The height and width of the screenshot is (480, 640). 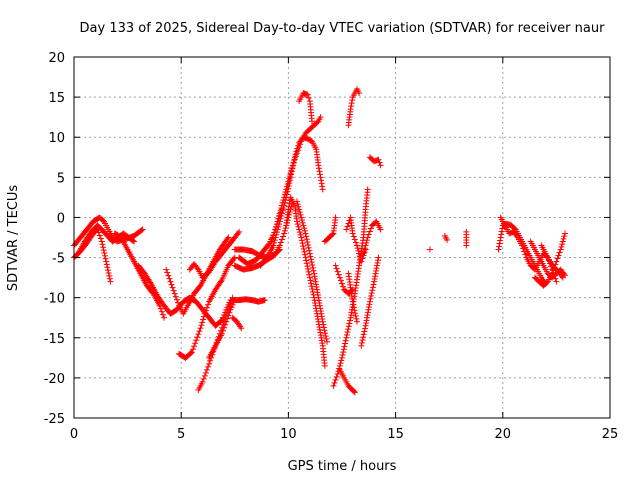 I want to click on y-tick-label: -15, so click(x=54, y=339).